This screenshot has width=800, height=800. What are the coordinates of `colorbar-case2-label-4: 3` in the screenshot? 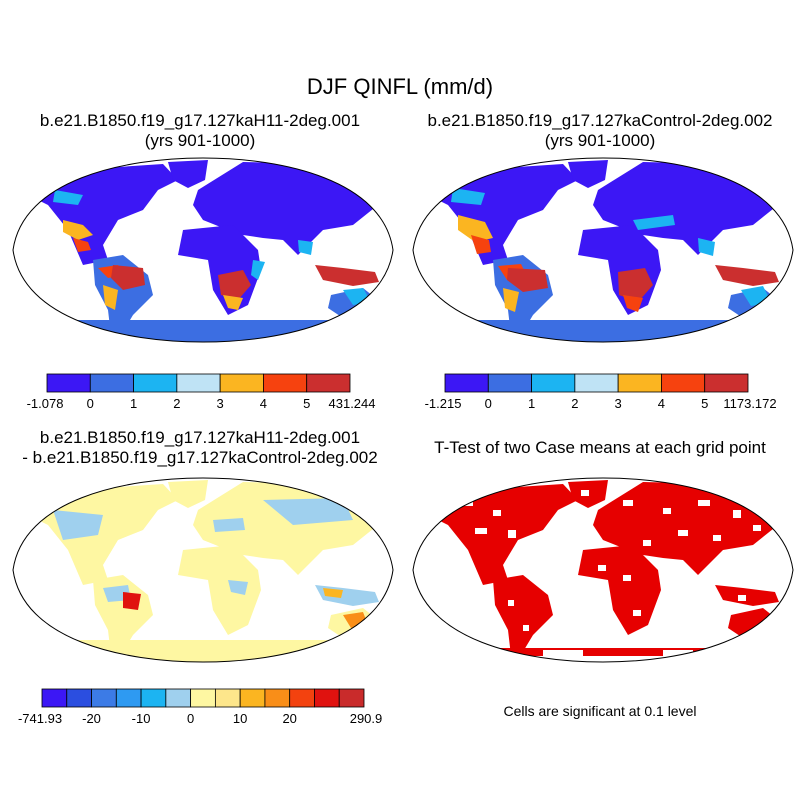 It's located at (618, 403).